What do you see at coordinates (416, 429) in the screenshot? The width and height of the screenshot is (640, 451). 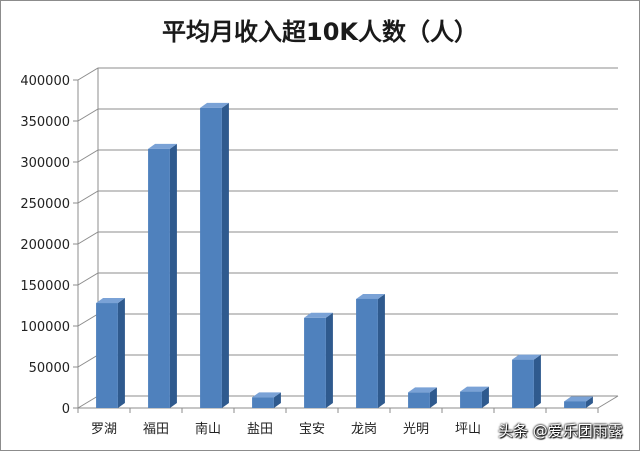 I see `x-tick-label: 光明` at bounding box center [416, 429].